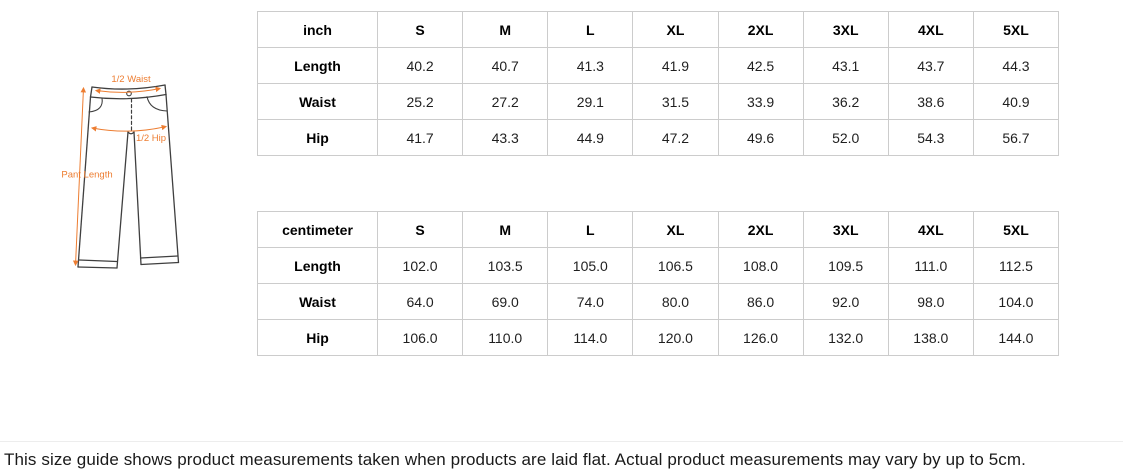  Describe the element at coordinates (930, 101) in the screenshot. I see `value-cell: 38.6` at that location.